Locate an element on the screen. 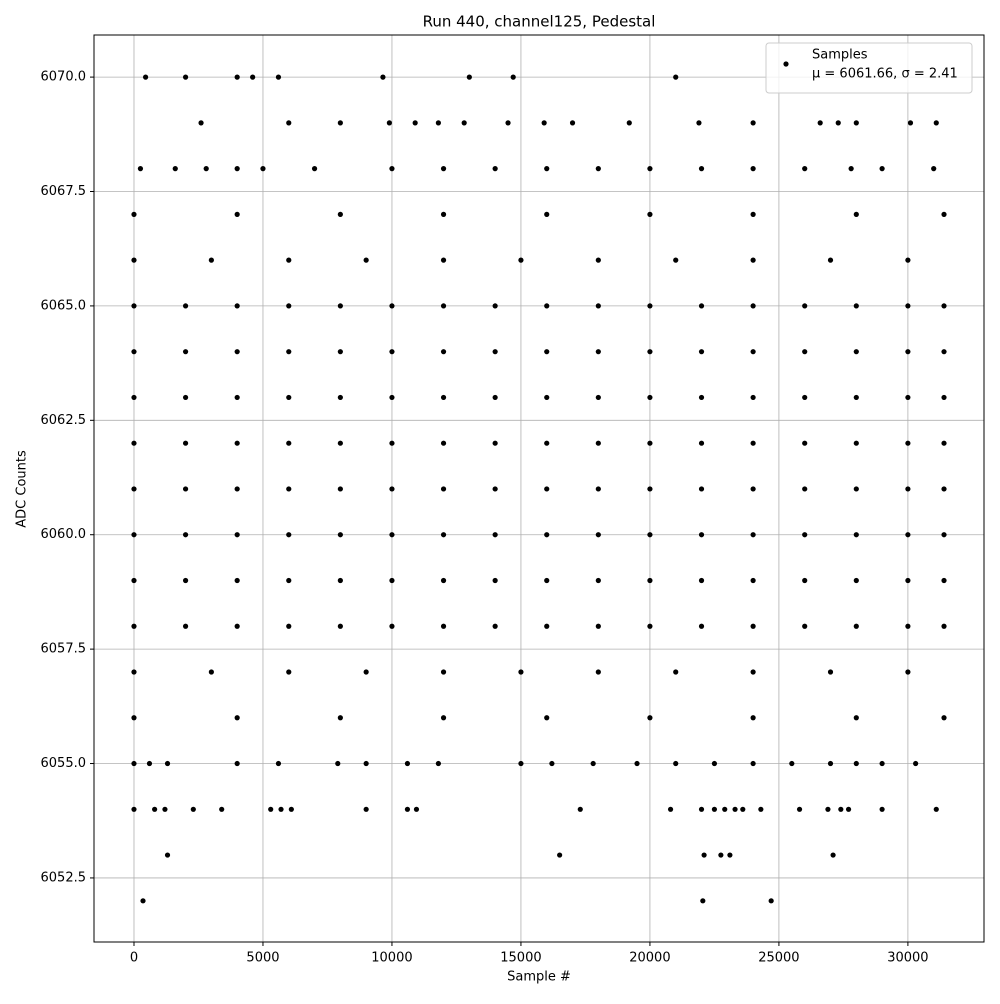 The height and width of the screenshot is (1004, 1000). legend: Samples μ = 6061.66, σ = 2.41 is located at coordinates (869, 68).